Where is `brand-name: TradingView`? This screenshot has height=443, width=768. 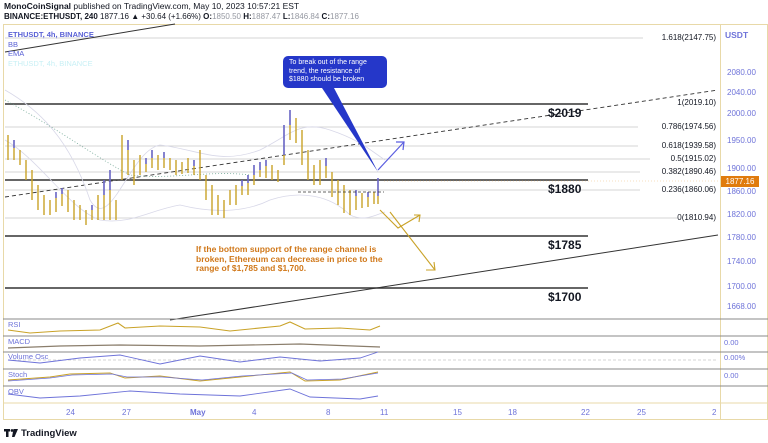
brand-name: TradingView is located at coordinates (49, 433).